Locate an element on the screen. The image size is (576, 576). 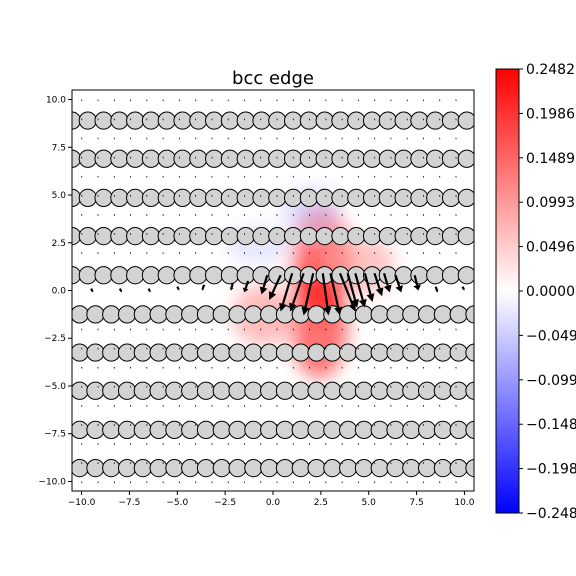
y-tick-label: 7.5 is located at coordinates (59, 148).